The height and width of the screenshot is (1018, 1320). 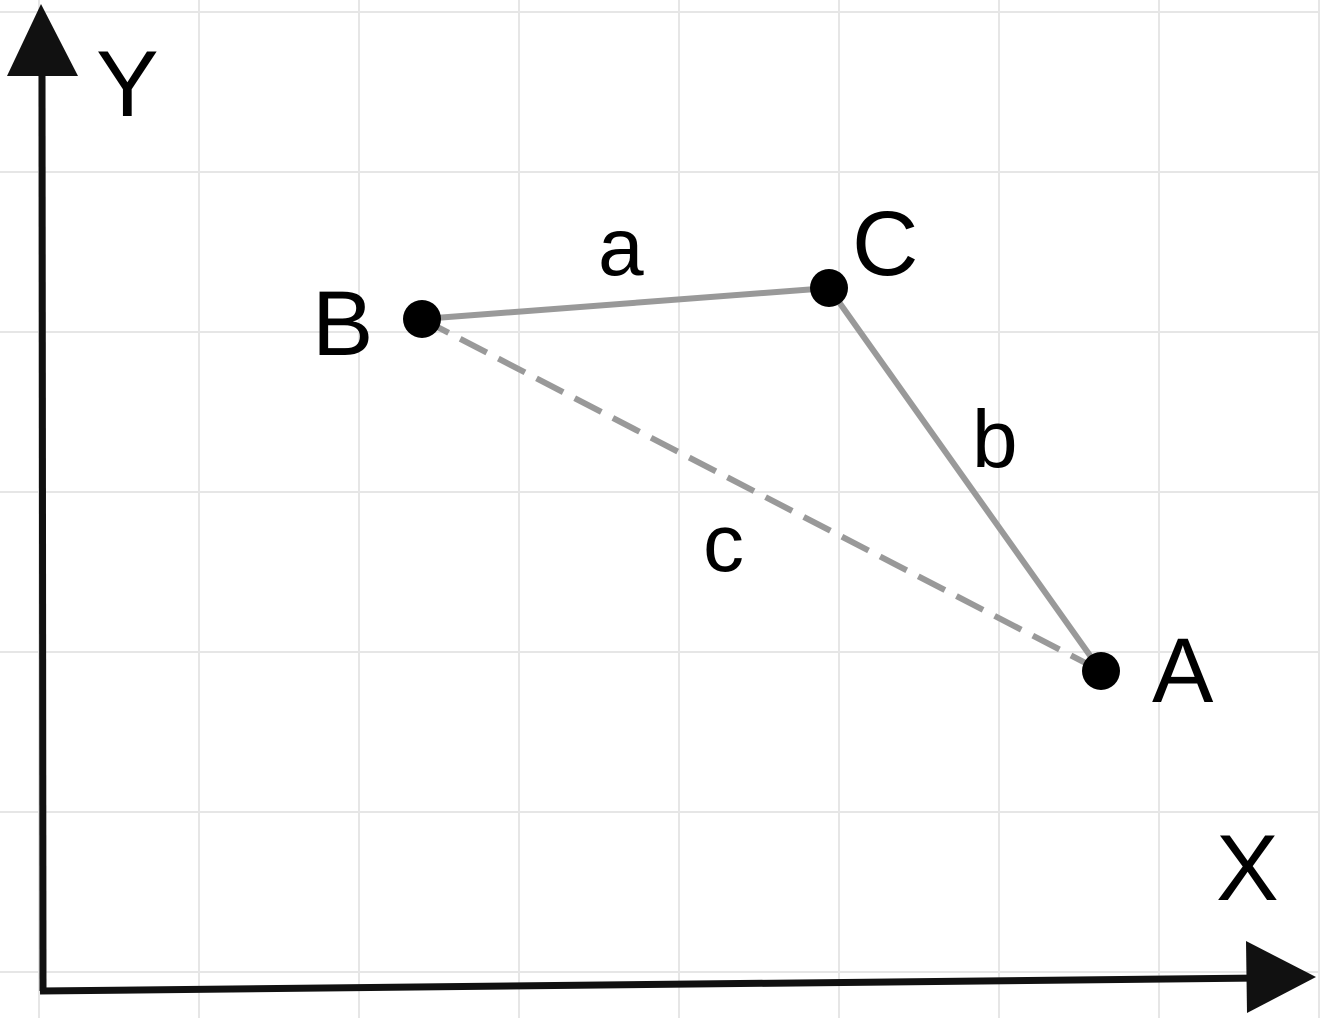 What do you see at coordinates (342, 324) in the screenshot?
I see `point-b-label: B` at bounding box center [342, 324].